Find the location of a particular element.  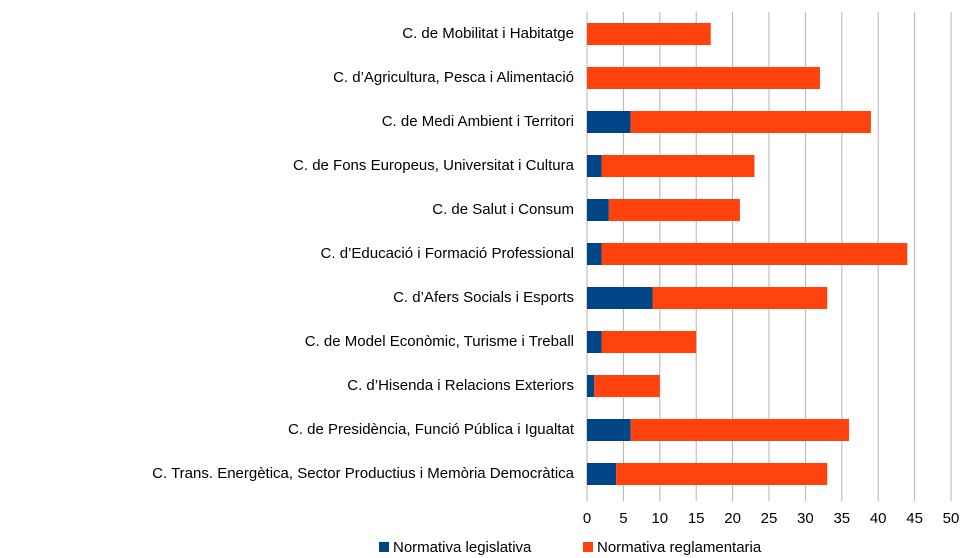

y-tick-label: C. d’Hisenda i Relacions Exteriors is located at coordinates (460, 385).